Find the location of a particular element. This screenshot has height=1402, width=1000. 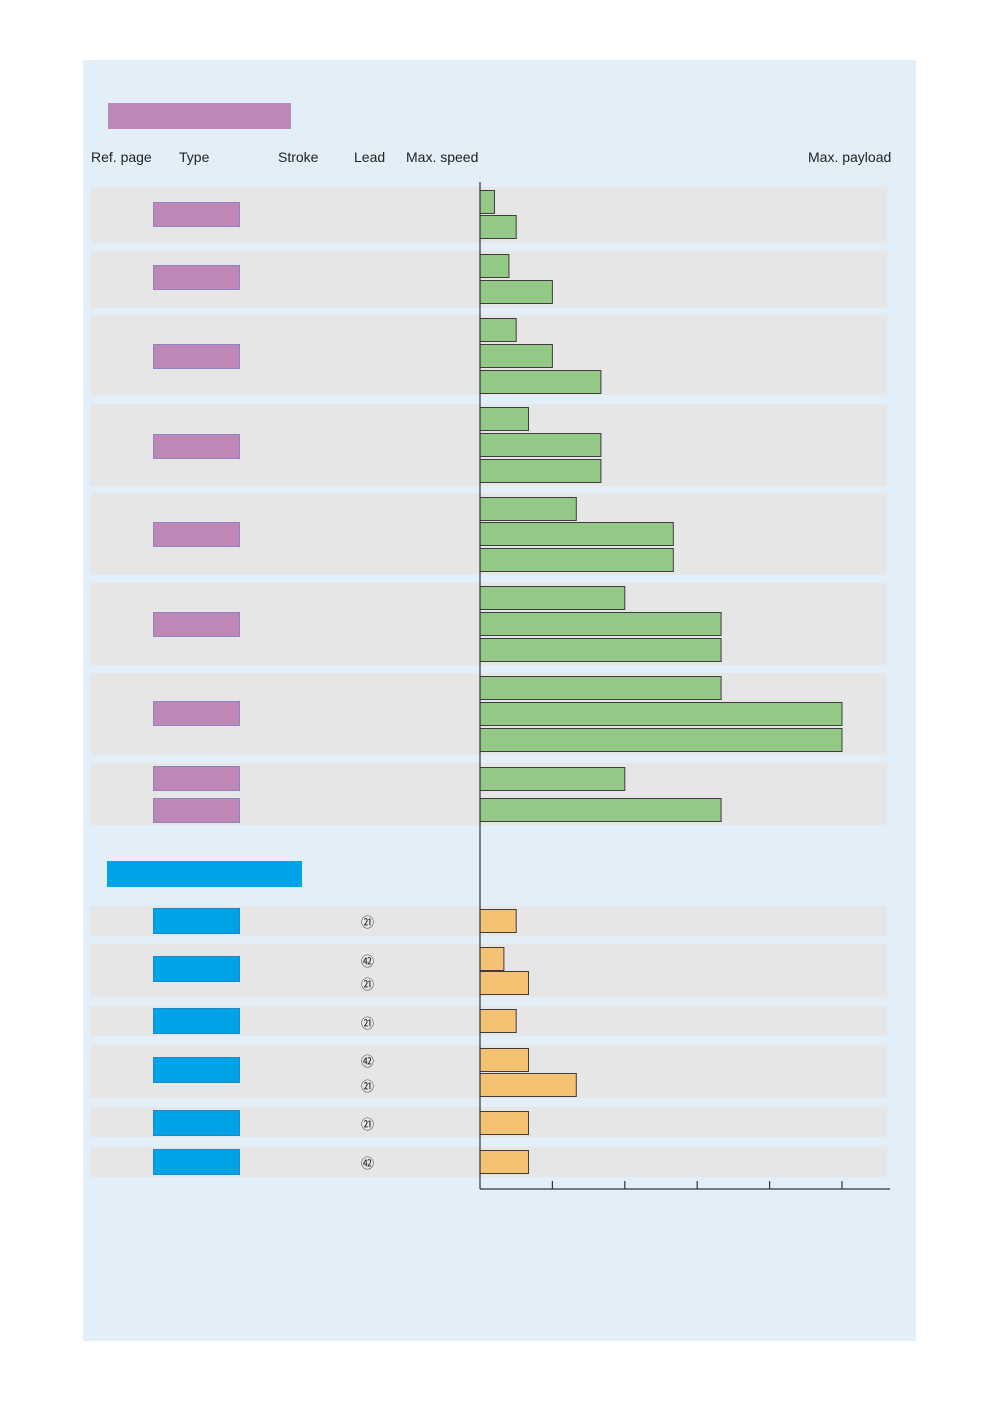

lead-header: Lead is located at coordinates (370, 157).